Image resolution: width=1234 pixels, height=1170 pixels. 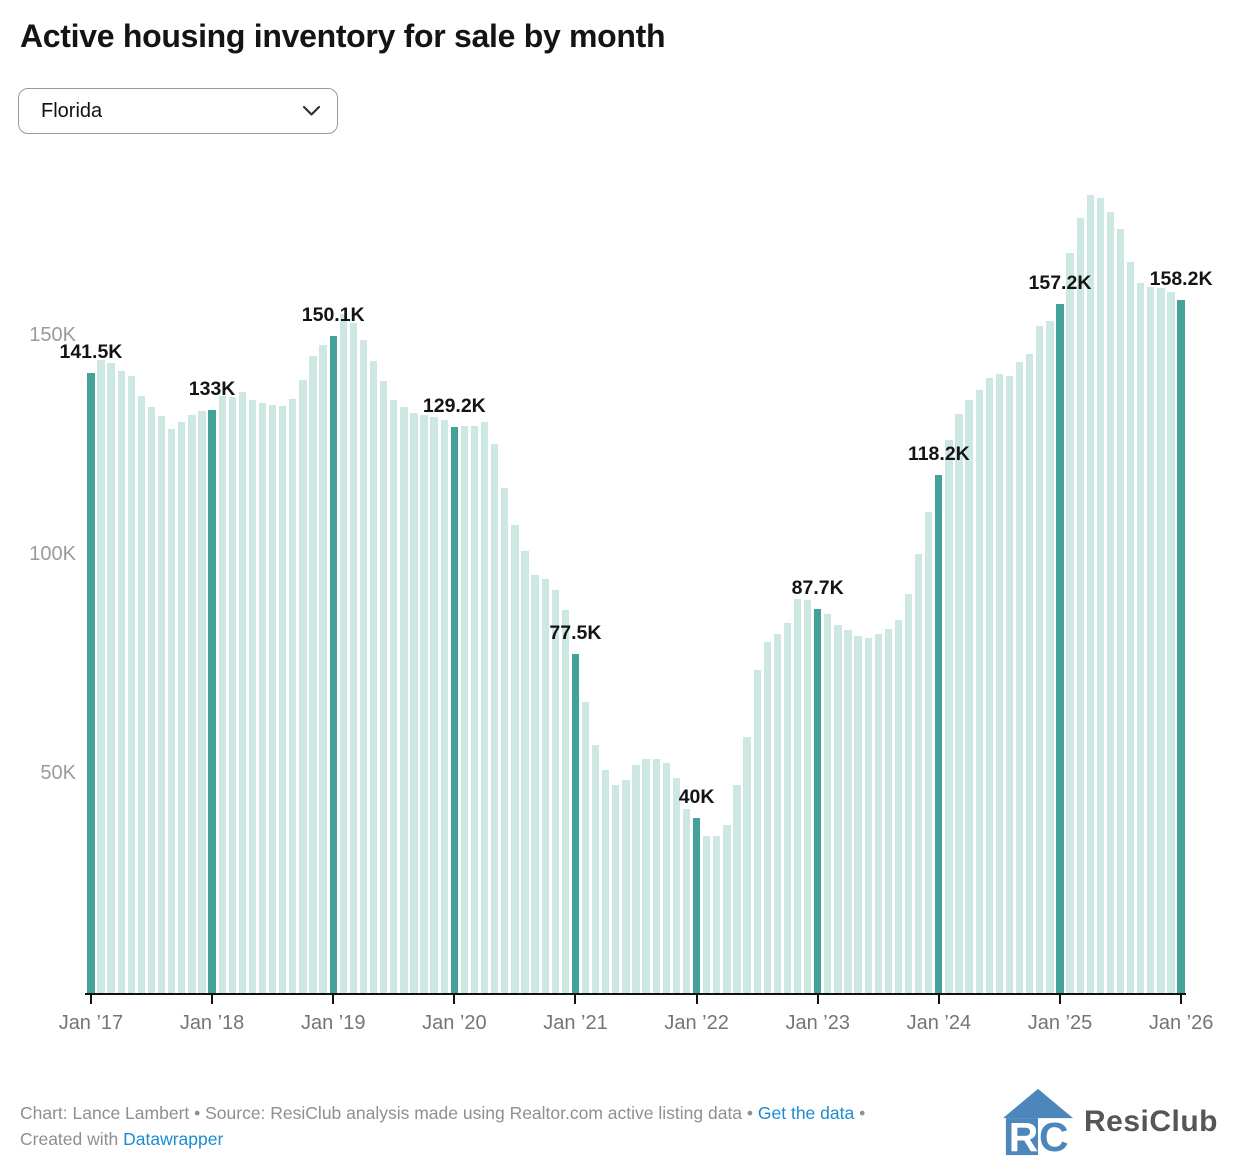 I want to click on svg-text: C, so click(x=1054, y=1136).